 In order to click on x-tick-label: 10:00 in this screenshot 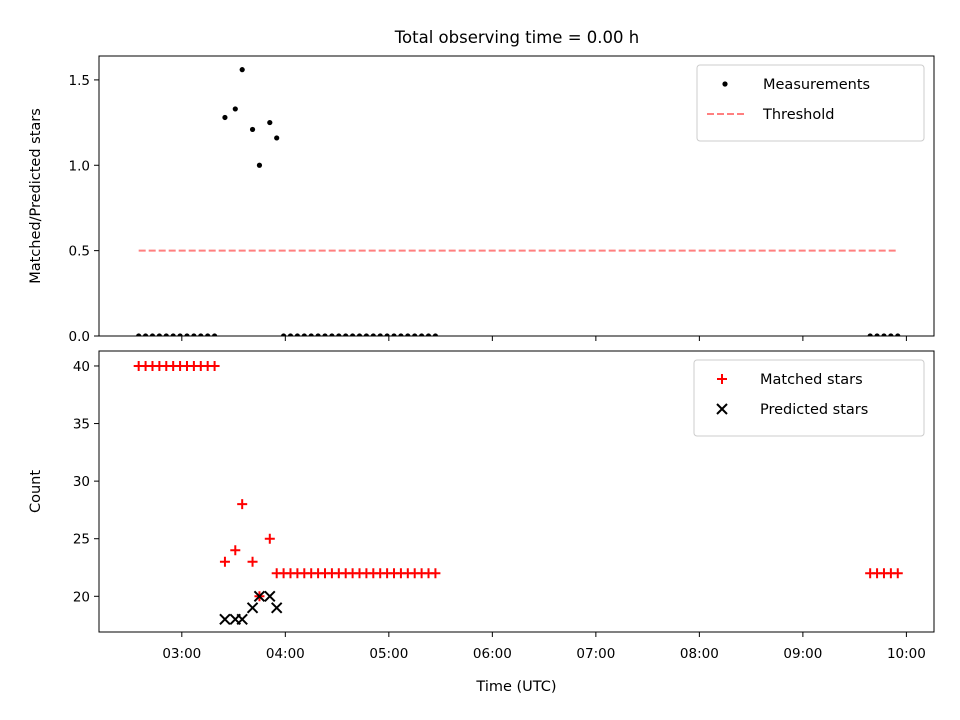, I will do `click(906, 654)`.